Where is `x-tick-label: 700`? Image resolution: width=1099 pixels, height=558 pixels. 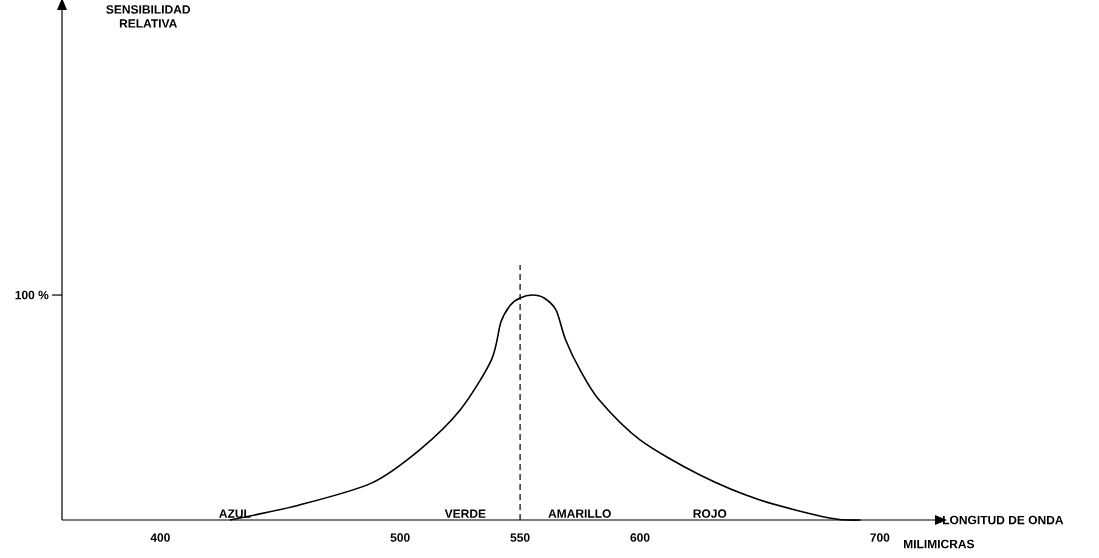
x-tick-label: 700 is located at coordinates (880, 537).